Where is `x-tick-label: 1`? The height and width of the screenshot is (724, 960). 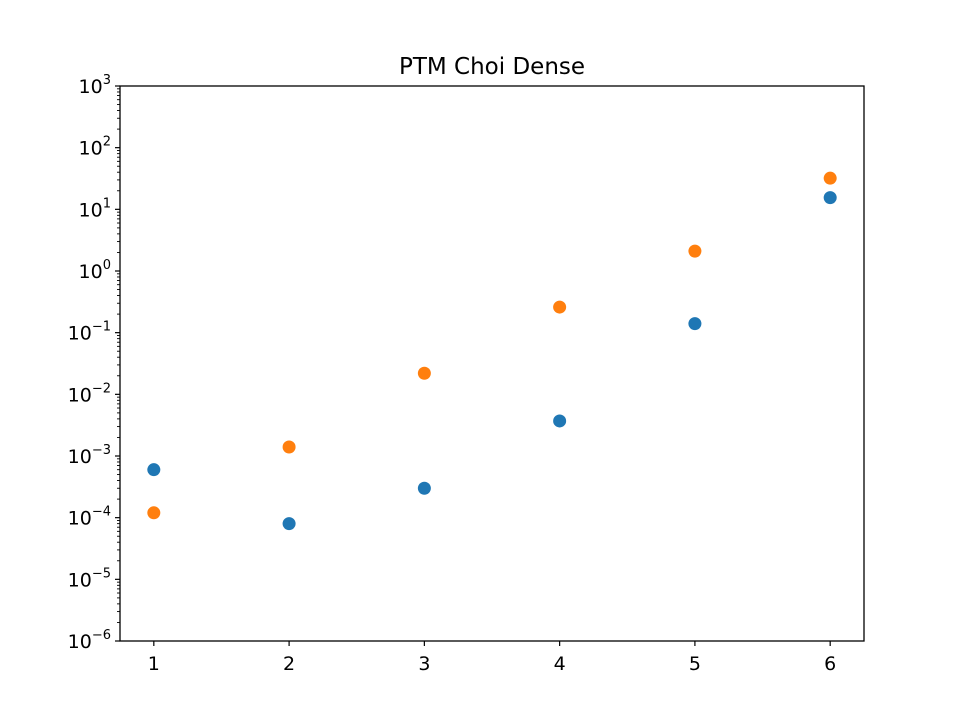
x-tick-label: 1 is located at coordinates (154, 664).